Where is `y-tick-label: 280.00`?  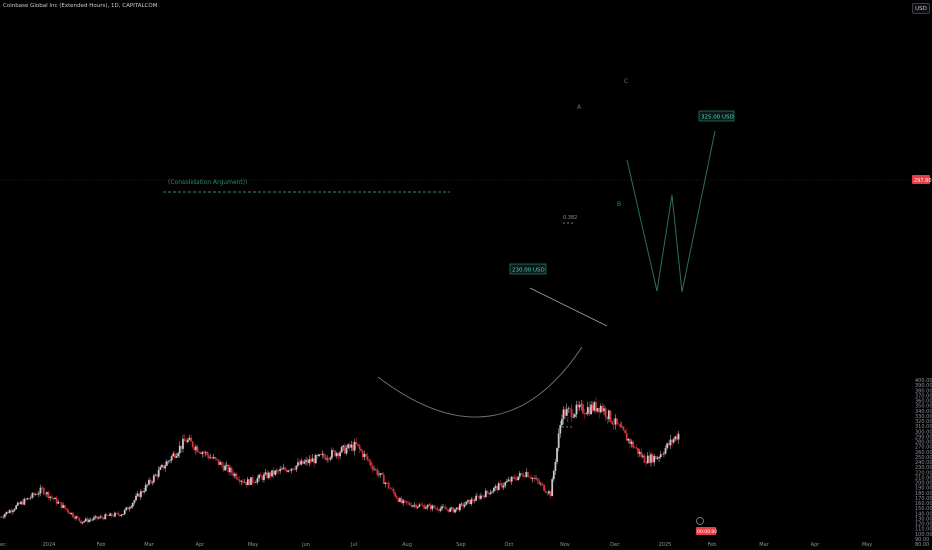 y-tick-label: 280.00 is located at coordinates (923, 443).